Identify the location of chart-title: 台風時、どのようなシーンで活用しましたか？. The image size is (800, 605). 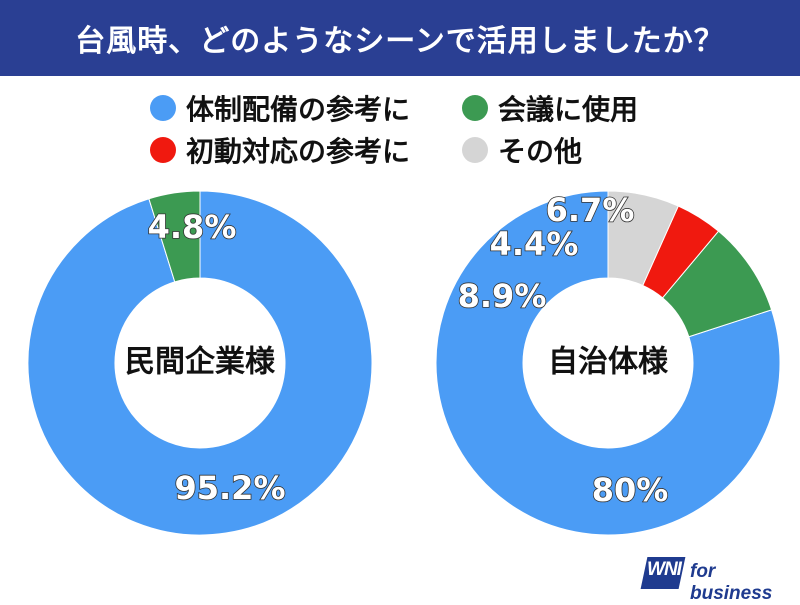
(400, 41).